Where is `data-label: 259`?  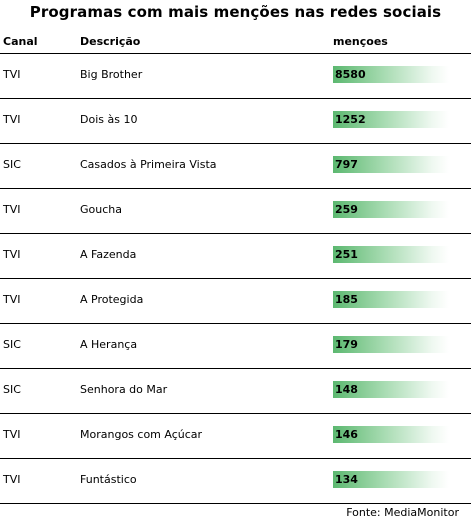
data-label: 259 is located at coordinates (346, 209).